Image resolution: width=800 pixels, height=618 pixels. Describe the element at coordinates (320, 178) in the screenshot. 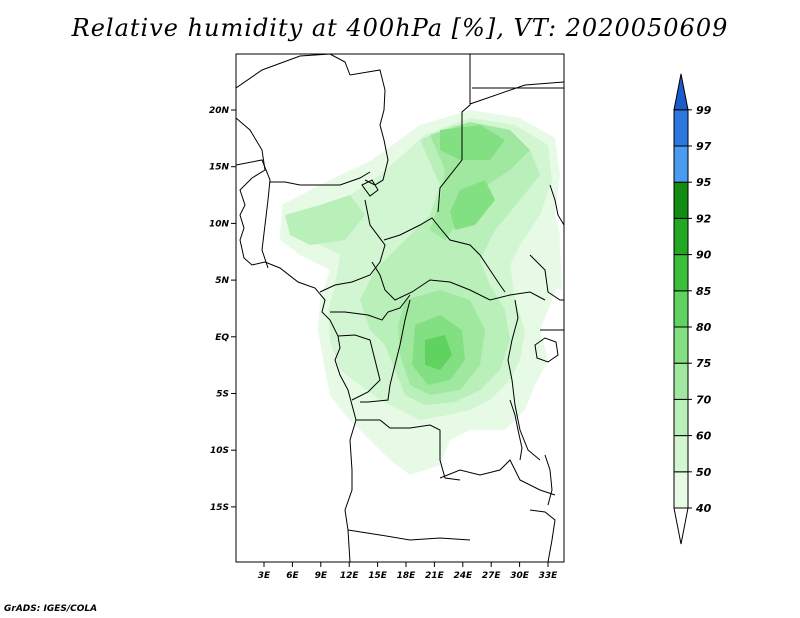

I see `border-niger` at that location.